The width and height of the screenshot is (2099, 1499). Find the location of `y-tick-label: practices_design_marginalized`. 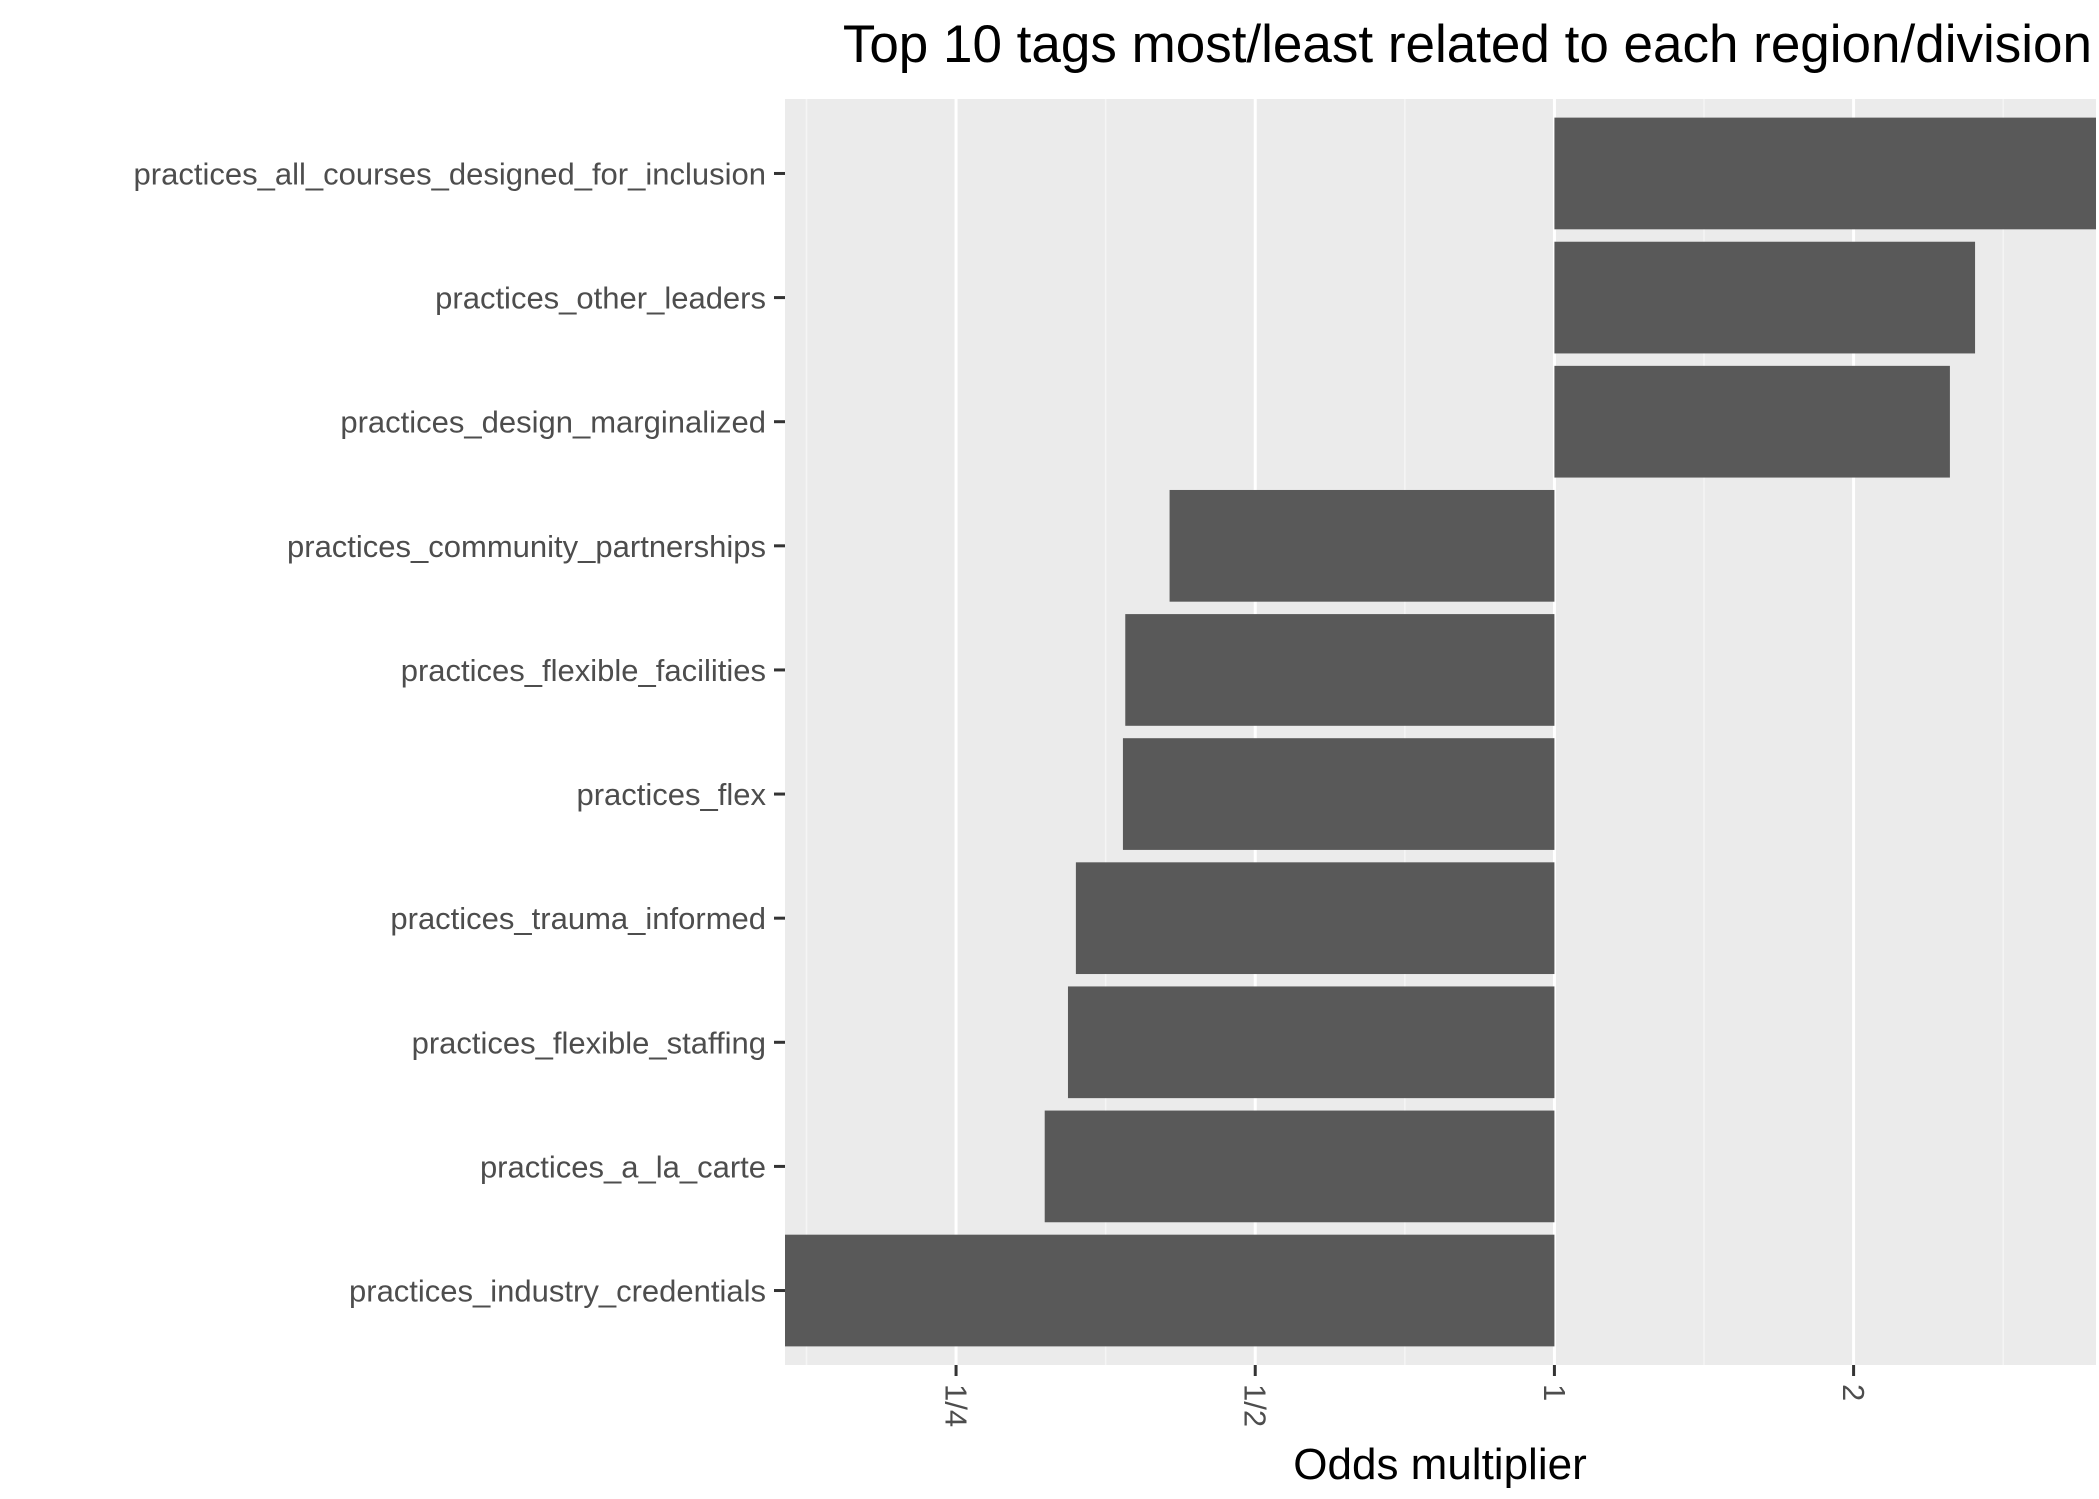

y-tick-label: practices_design_marginalized is located at coordinates (553, 422).